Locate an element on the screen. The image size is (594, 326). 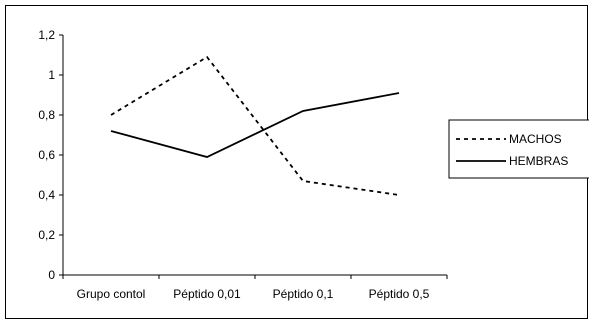
series-line-hembras is located at coordinates (255, 125).